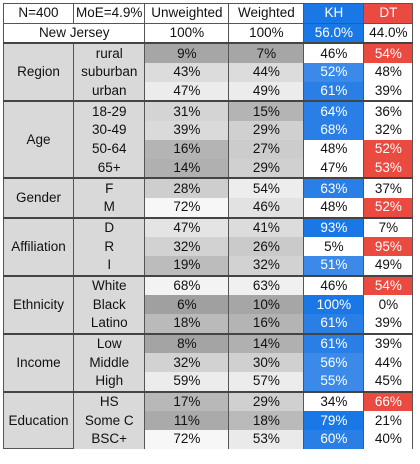  Describe the element at coordinates (187, 187) in the screenshot. I see `unweighted-cell: 28%` at that location.